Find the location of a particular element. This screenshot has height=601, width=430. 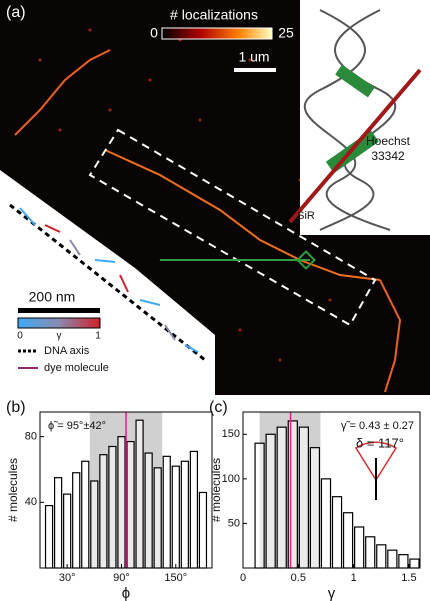

colorbar-min: 0 is located at coordinates (154, 33).